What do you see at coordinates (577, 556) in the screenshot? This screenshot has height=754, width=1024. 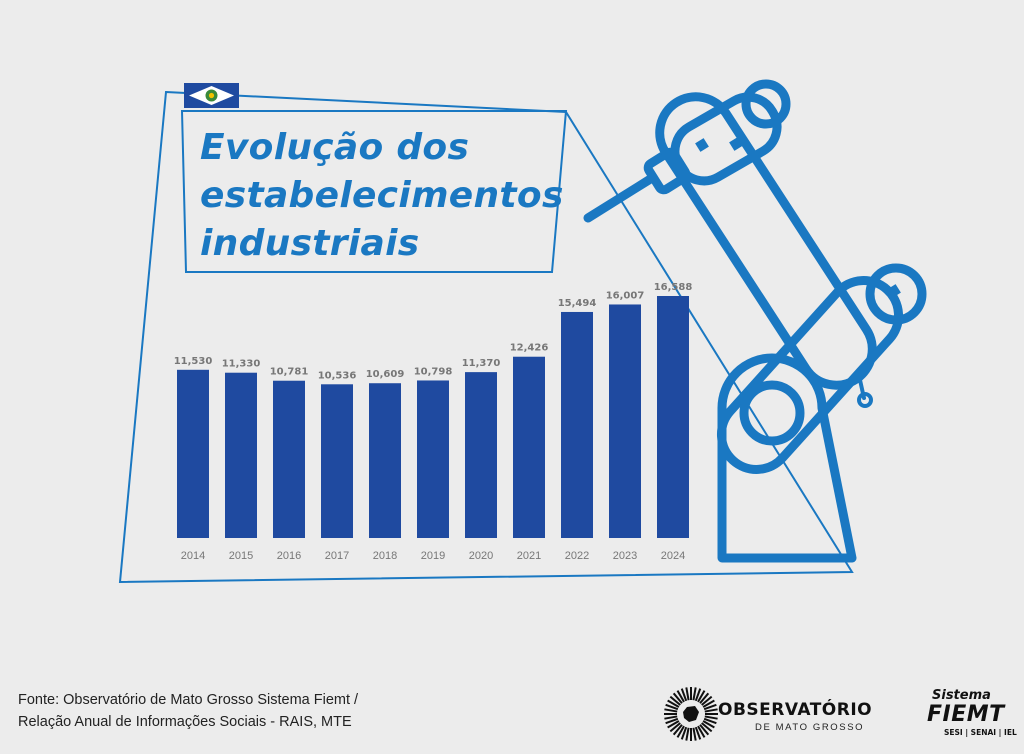 I see `x-tick-2022: 2022` at bounding box center [577, 556].